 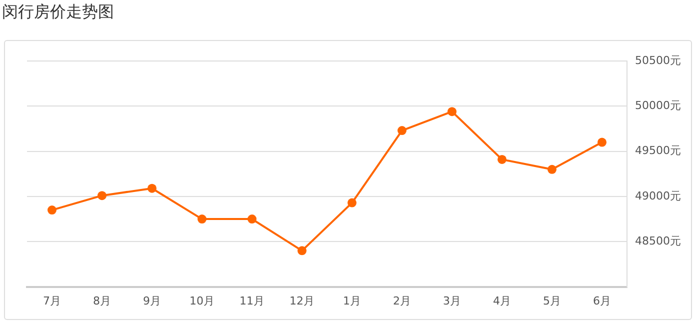 I want to click on x-tick-label: 8月, so click(x=102, y=301).